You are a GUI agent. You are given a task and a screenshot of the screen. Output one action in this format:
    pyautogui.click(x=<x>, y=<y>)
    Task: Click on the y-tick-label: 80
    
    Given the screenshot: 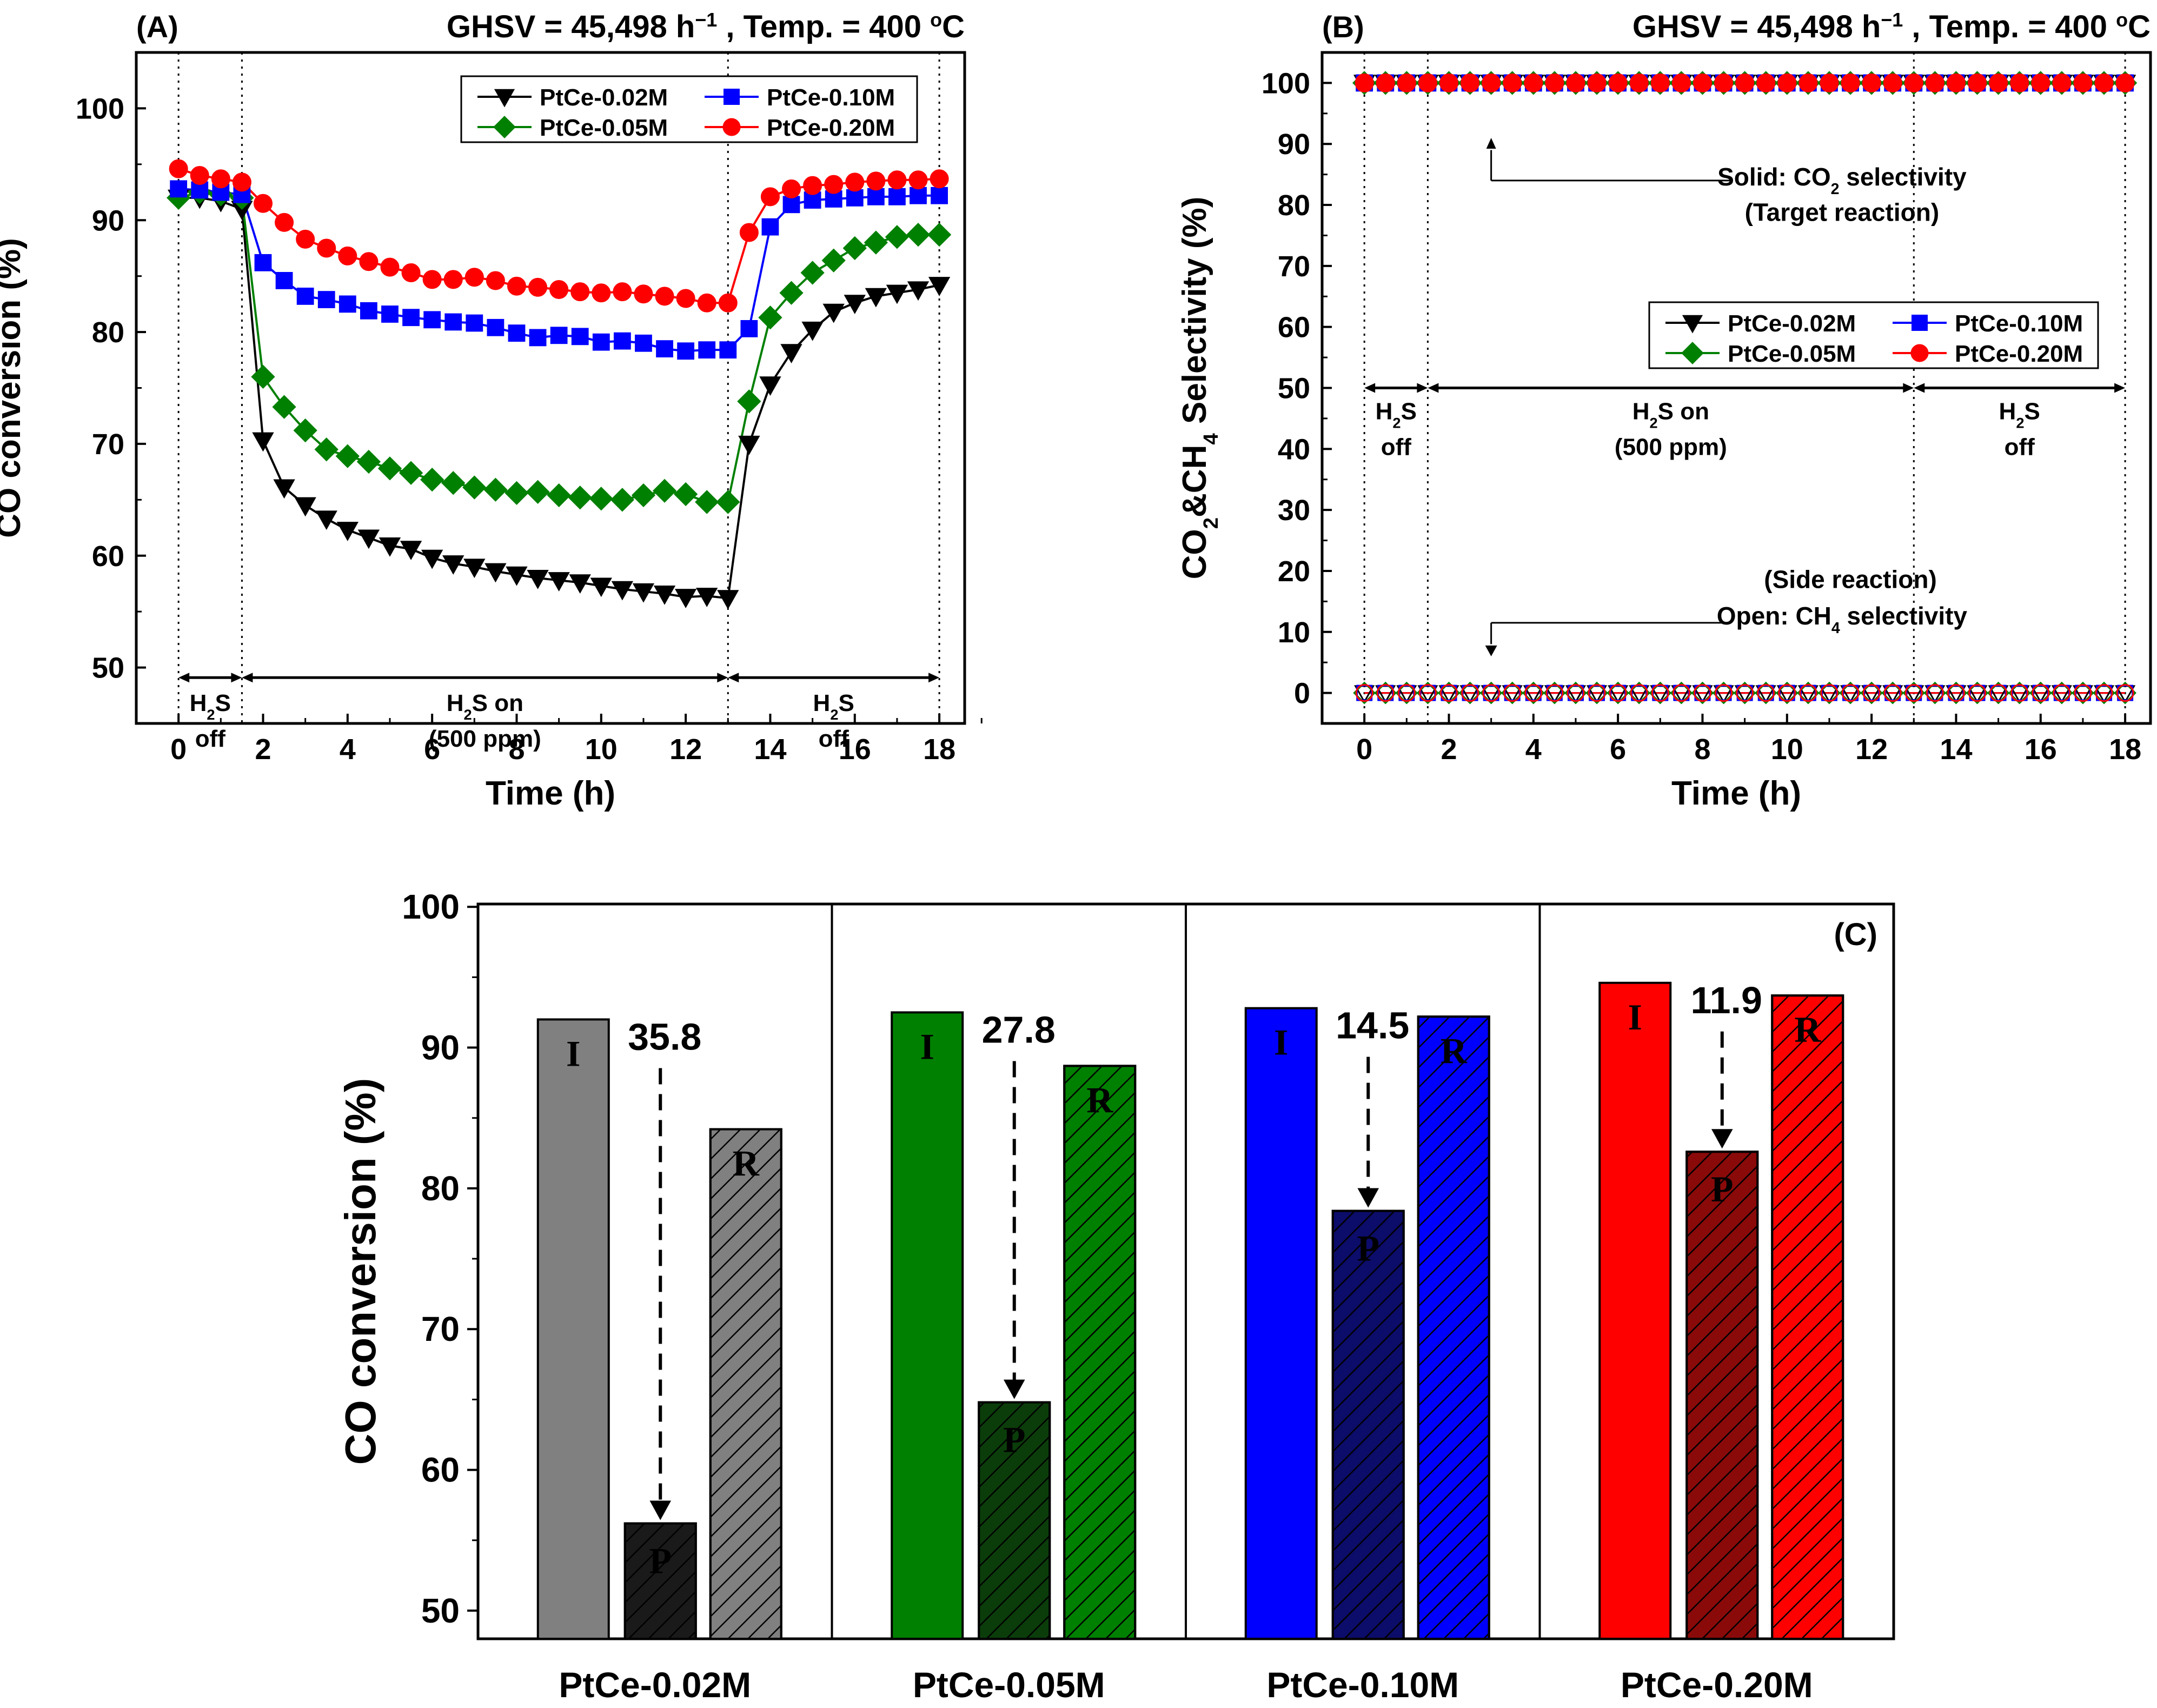 What is the action you would take?
    pyautogui.click(x=1294, y=205)
    